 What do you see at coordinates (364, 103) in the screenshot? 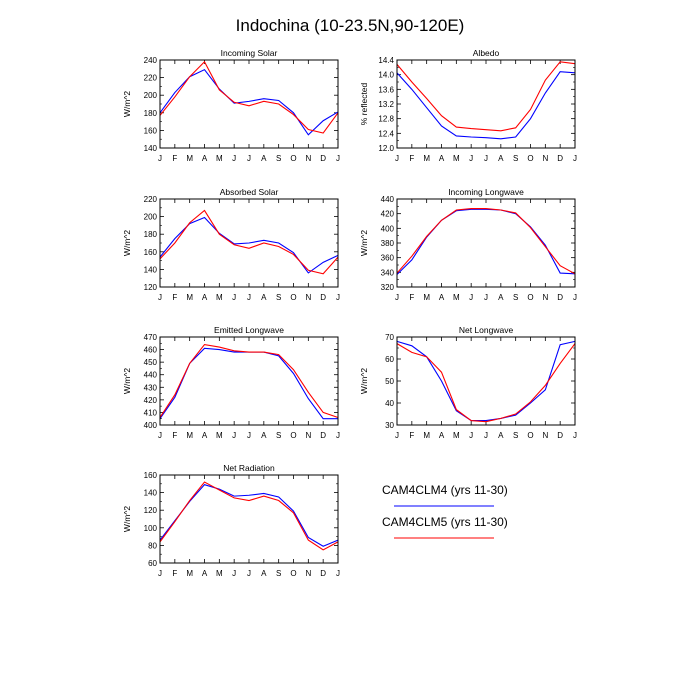
I see `y-axis-label: % reflected` at bounding box center [364, 103].